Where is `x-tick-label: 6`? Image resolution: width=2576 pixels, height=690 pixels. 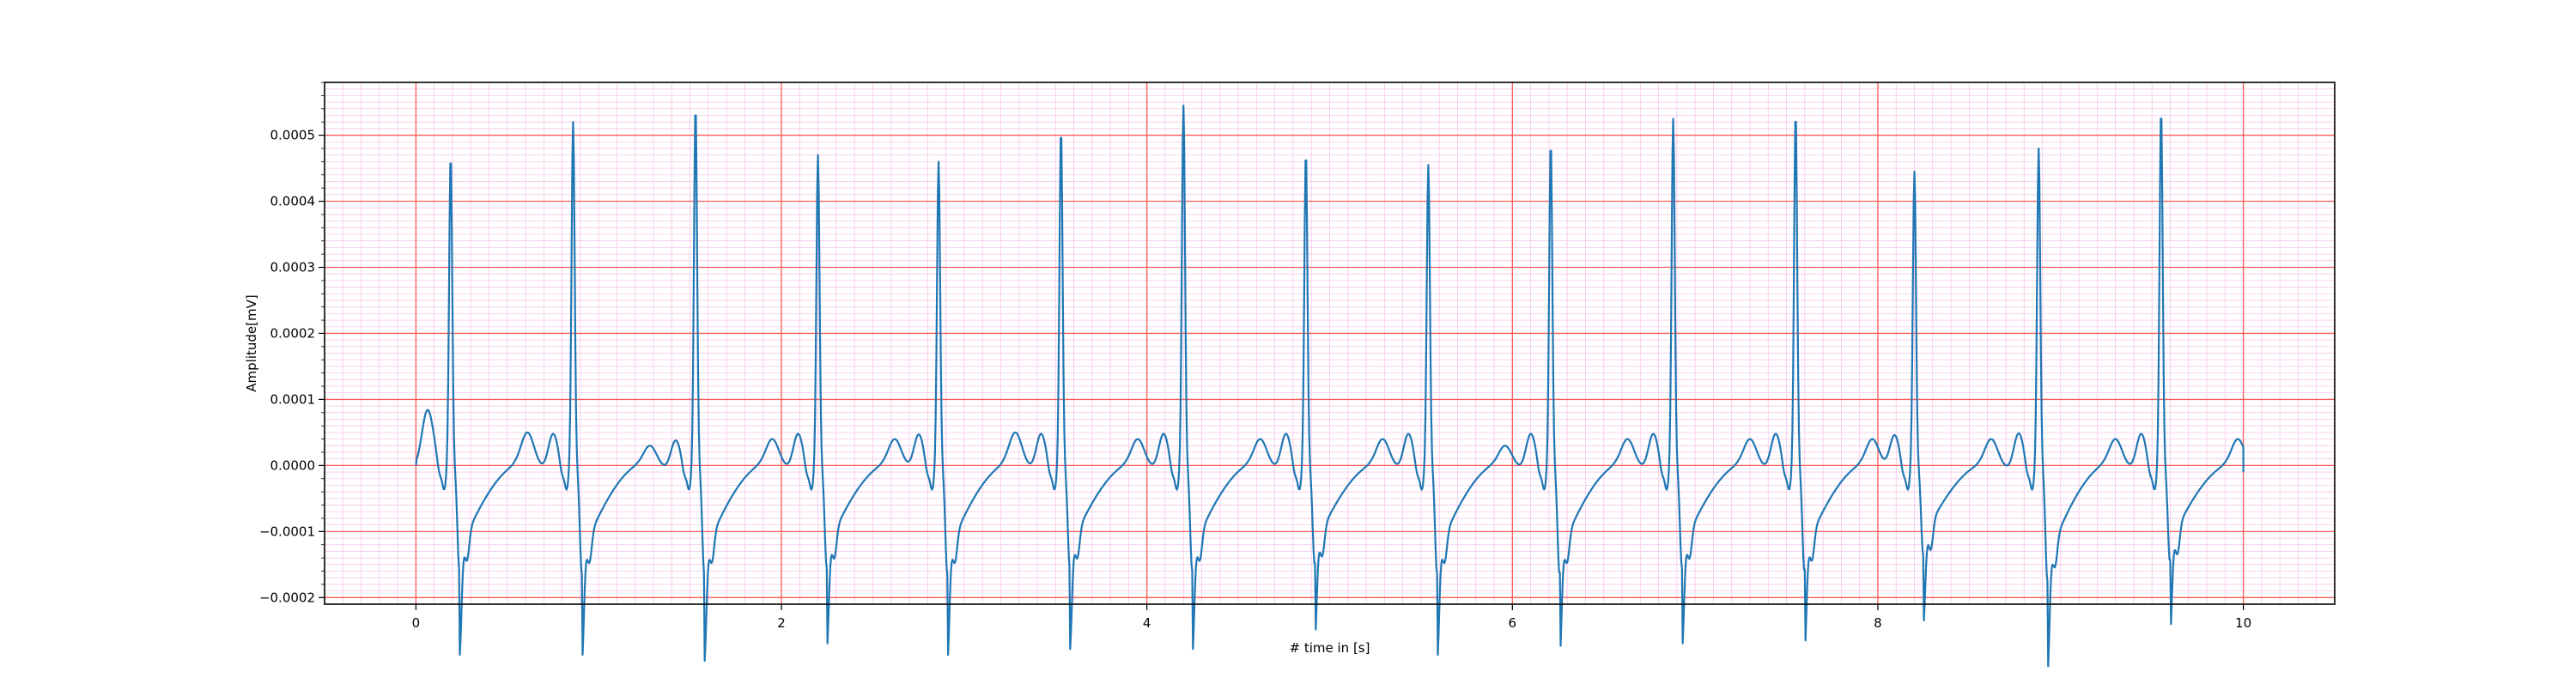 x-tick-label: 6 is located at coordinates (1513, 623).